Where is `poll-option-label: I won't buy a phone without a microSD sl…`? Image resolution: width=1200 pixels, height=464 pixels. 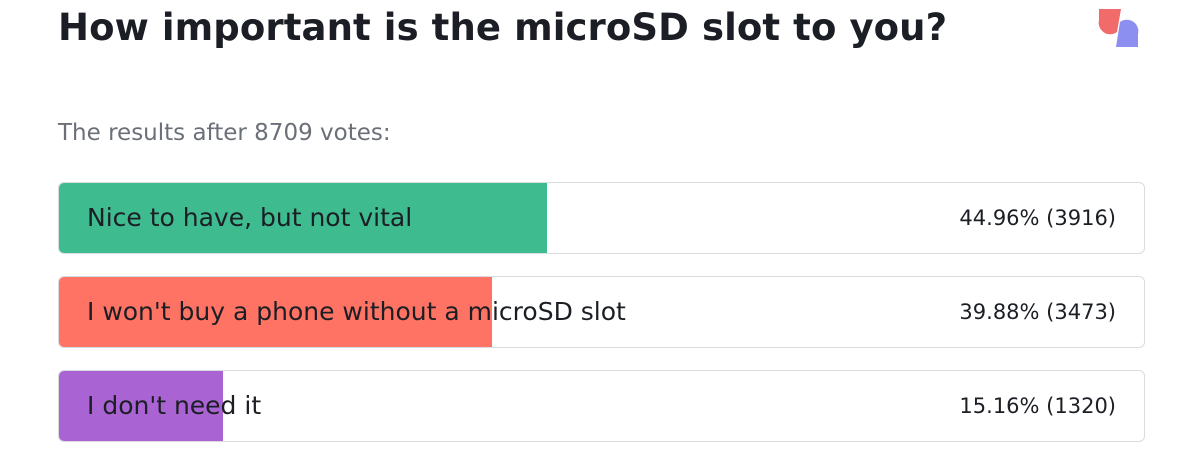
poll-option-label: I won't buy a phone without a microSD sl… is located at coordinates (356, 311).